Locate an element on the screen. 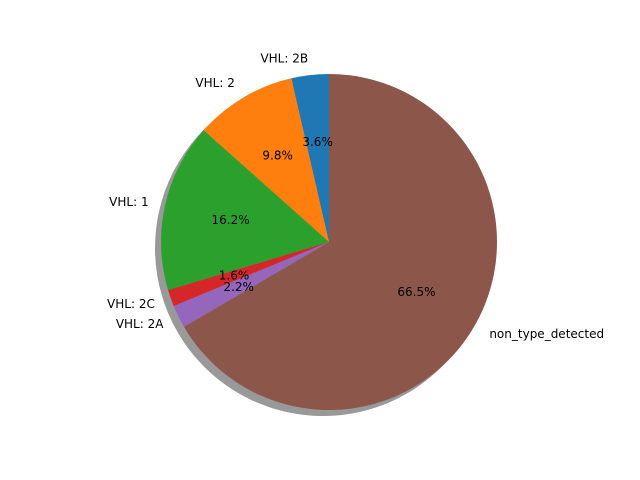  category-label-vhl-2: VHL: 2 is located at coordinates (214, 83).